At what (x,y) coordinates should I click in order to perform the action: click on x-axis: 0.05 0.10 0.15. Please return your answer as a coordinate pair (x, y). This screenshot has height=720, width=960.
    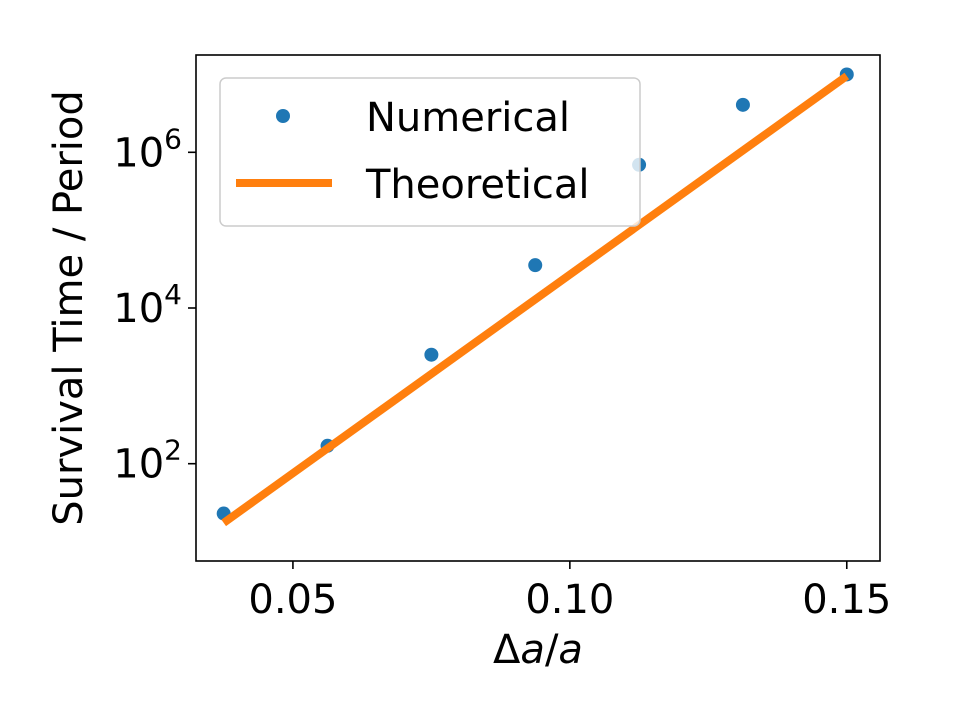
    Looking at the image, I should click on (569, 592).